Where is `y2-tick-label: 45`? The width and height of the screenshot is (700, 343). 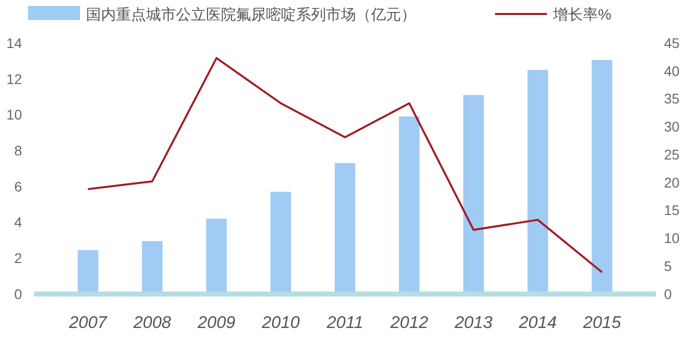 y2-tick-label: 45 is located at coordinates (672, 42).